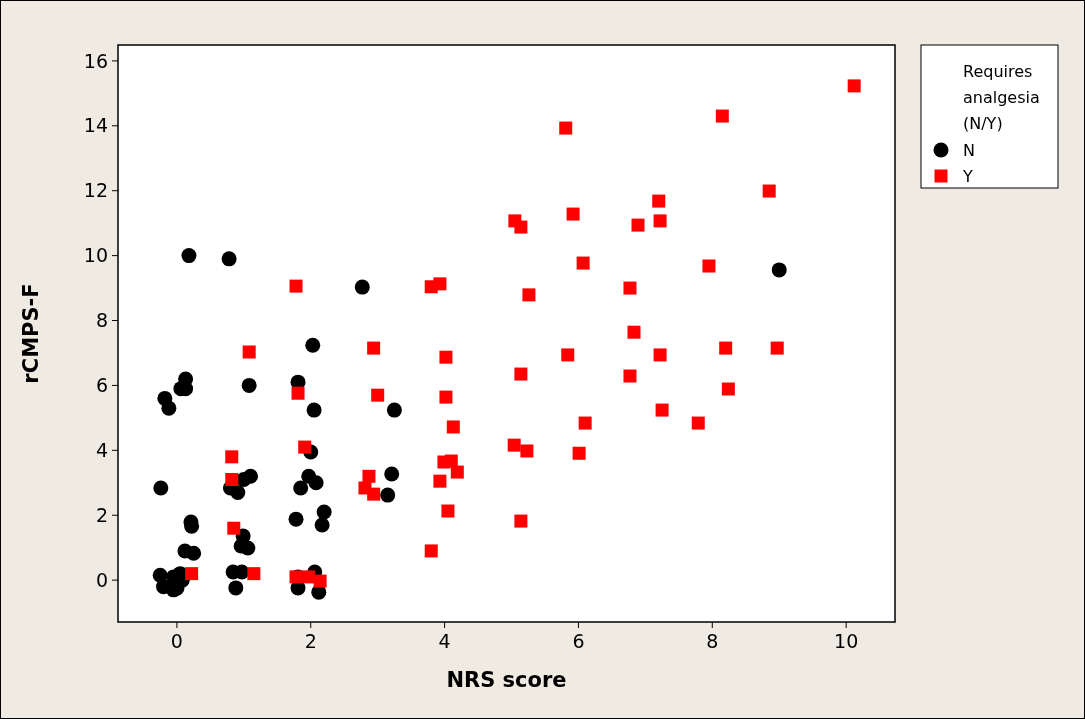 This screenshot has height=719, width=1085. I want to click on y-tick-label: 16, so click(95, 60).